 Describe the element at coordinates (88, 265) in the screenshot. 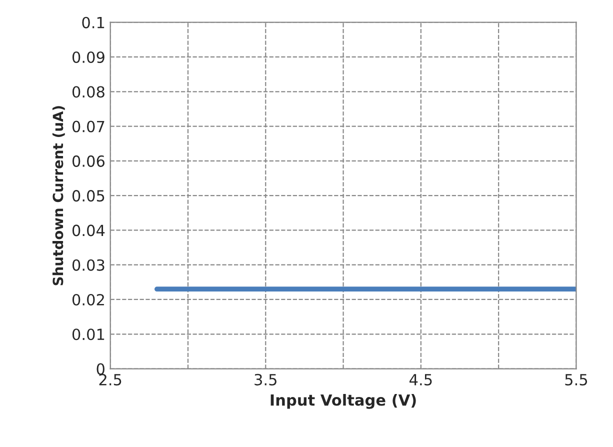

I see `y-tick-label: 0.03` at that location.